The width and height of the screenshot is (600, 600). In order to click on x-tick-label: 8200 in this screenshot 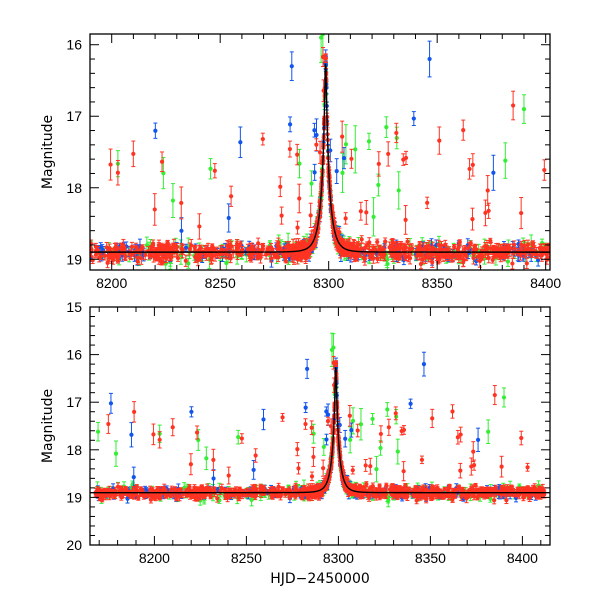, I will do `click(154, 558)`.